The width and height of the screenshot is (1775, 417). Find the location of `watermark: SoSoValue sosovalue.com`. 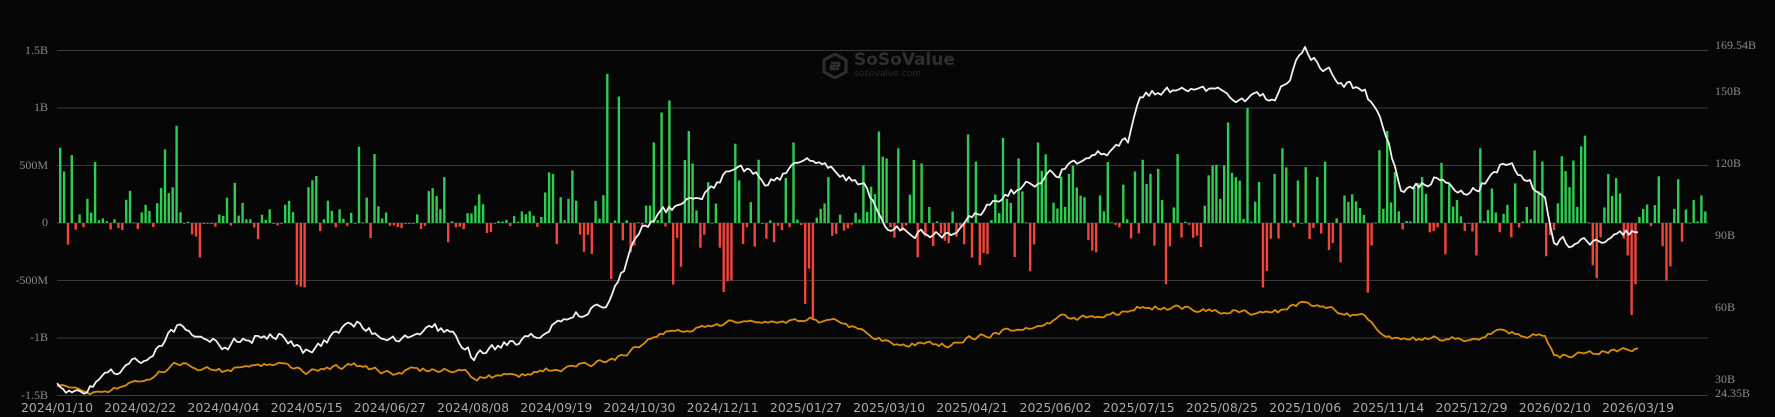

watermark: SoSoValue sosovalue.com is located at coordinates (888, 65).